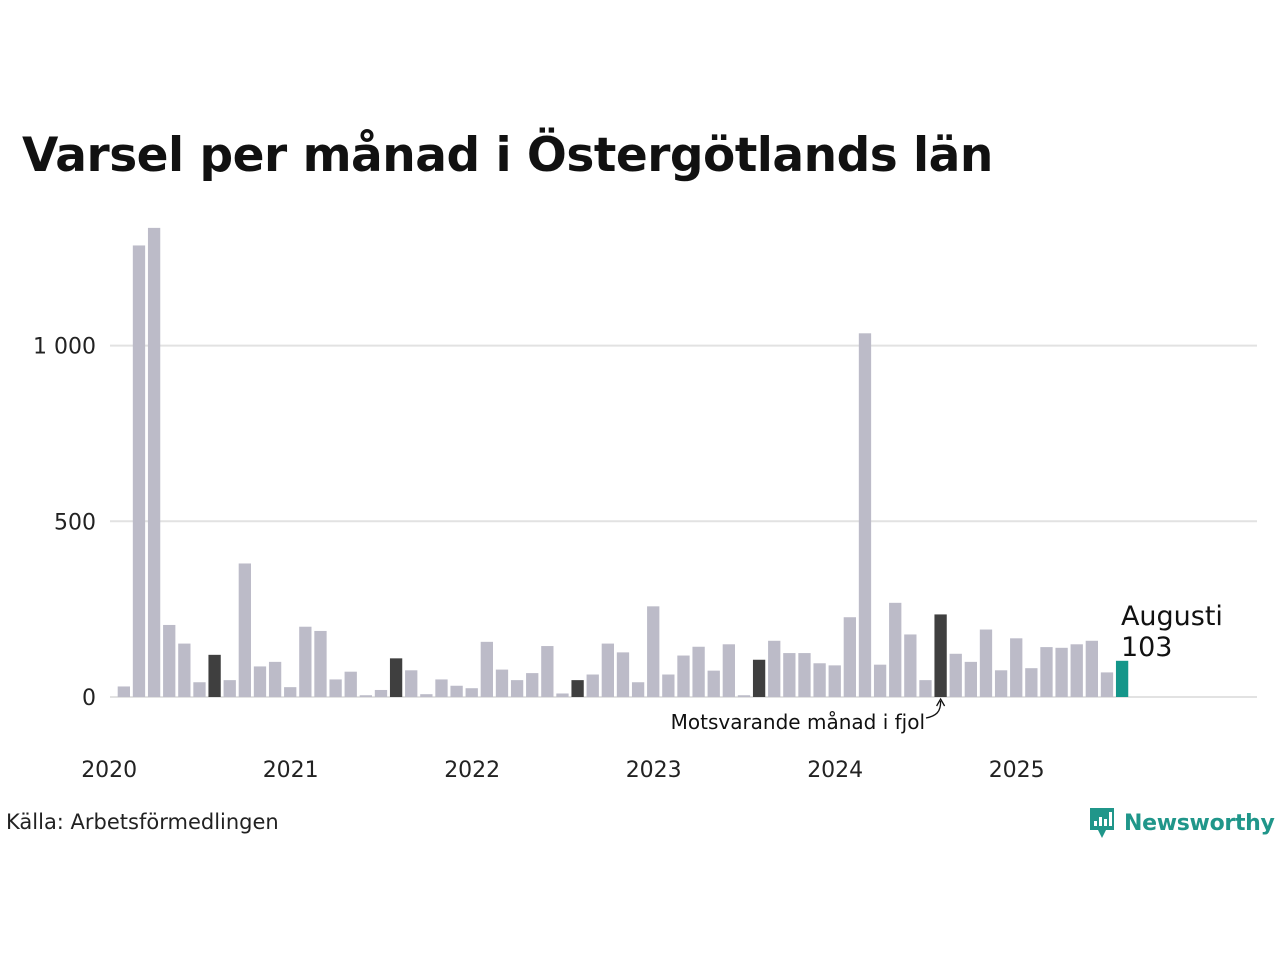  I want to click on x-tick-label: 2022, so click(472, 770).